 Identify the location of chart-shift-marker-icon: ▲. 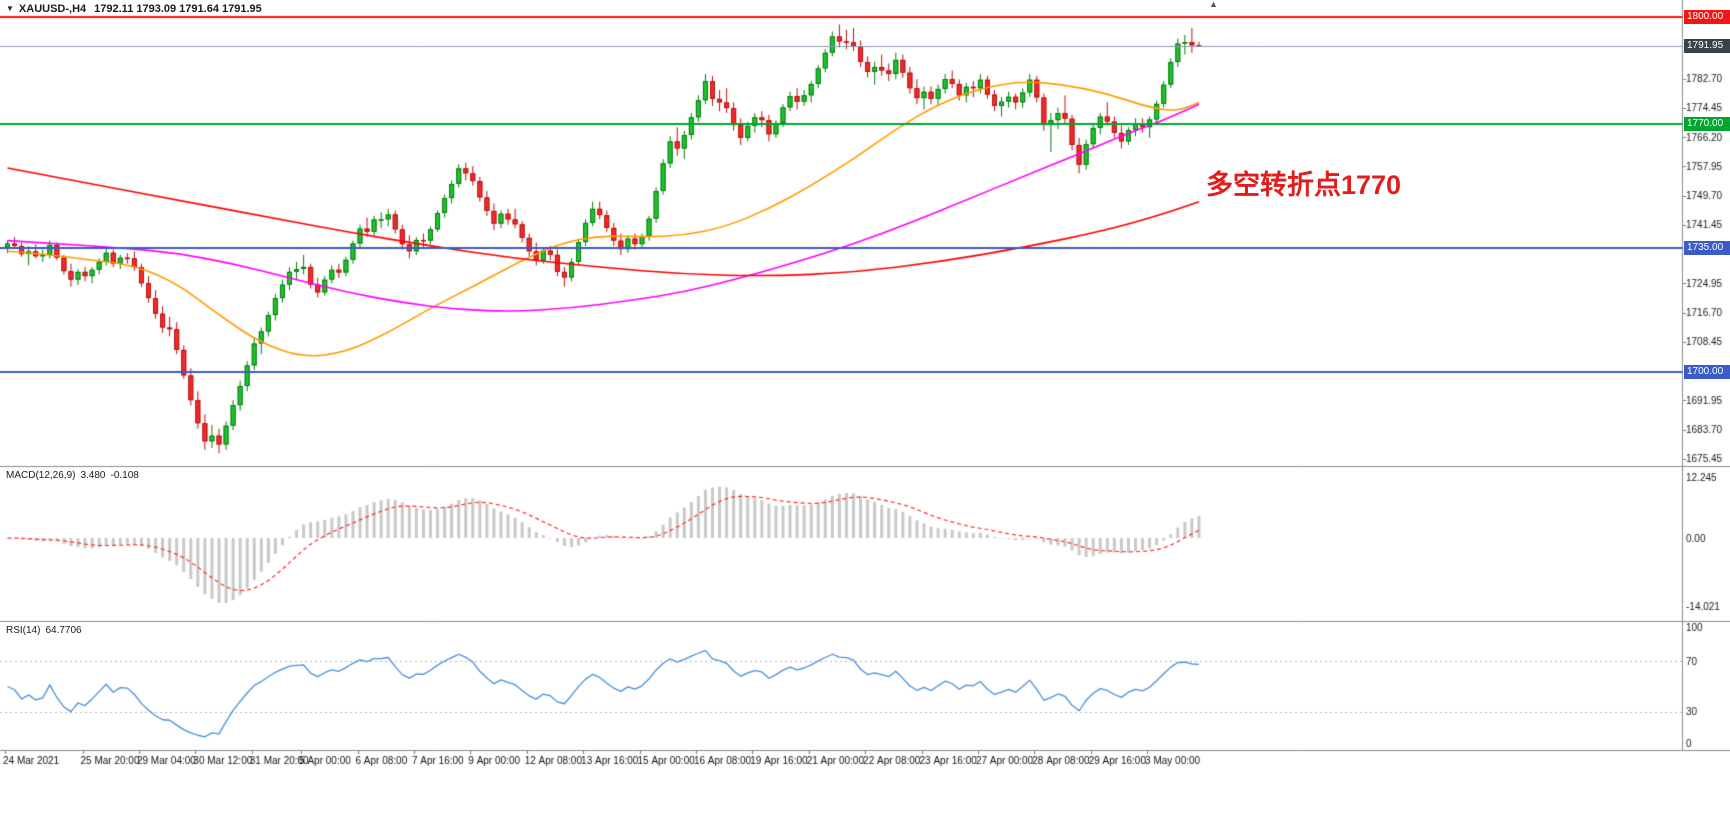
(1213, 4).